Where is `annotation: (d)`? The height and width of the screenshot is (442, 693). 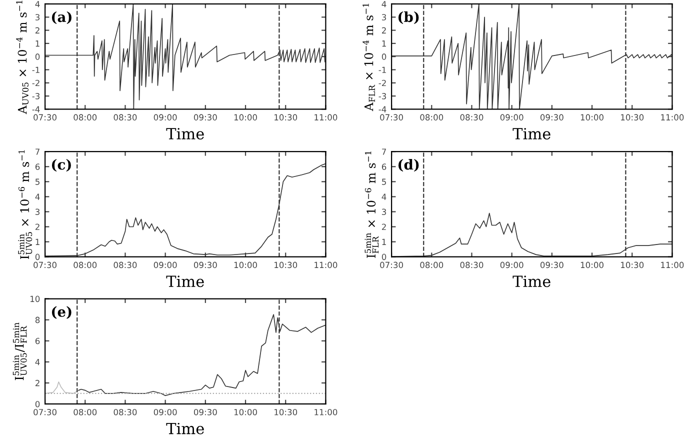 annotation: (d) is located at coordinates (408, 165).